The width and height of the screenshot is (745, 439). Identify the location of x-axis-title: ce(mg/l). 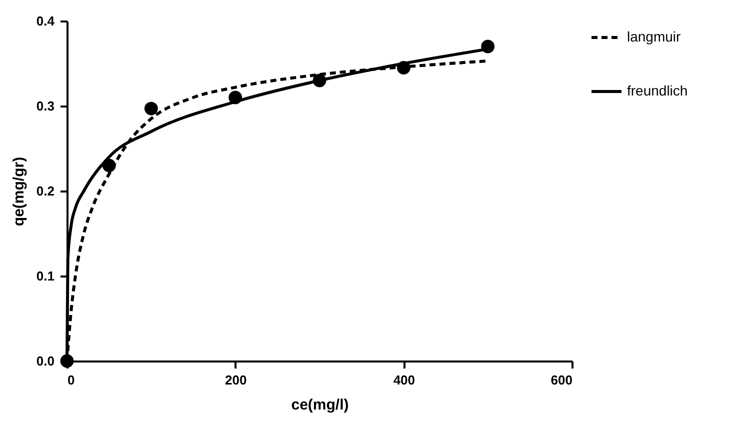
(320, 405).